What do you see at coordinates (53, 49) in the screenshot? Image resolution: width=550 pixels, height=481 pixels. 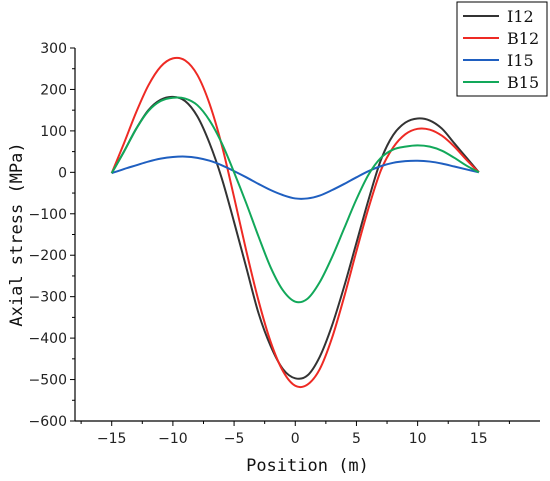 I see `y-tick-label: 300` at bounding box center [53, 49].